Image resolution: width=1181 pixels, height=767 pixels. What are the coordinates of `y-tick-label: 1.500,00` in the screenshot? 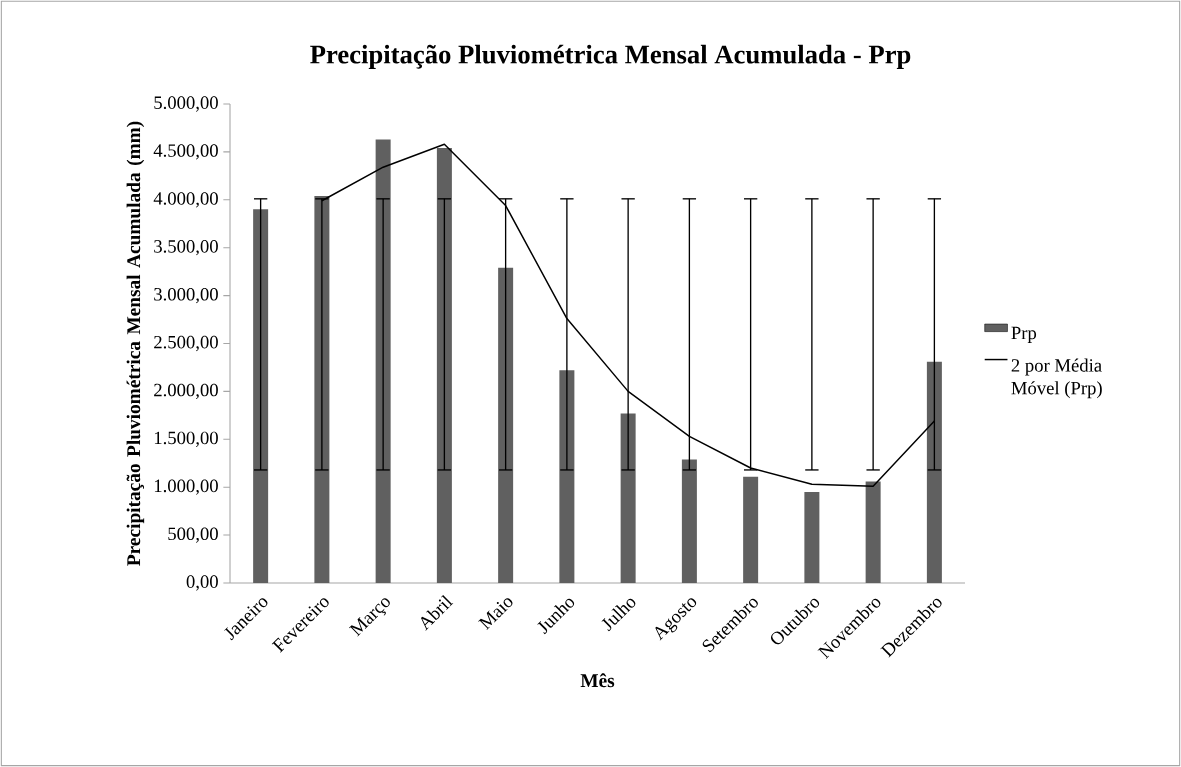 It's located at (186, 439).